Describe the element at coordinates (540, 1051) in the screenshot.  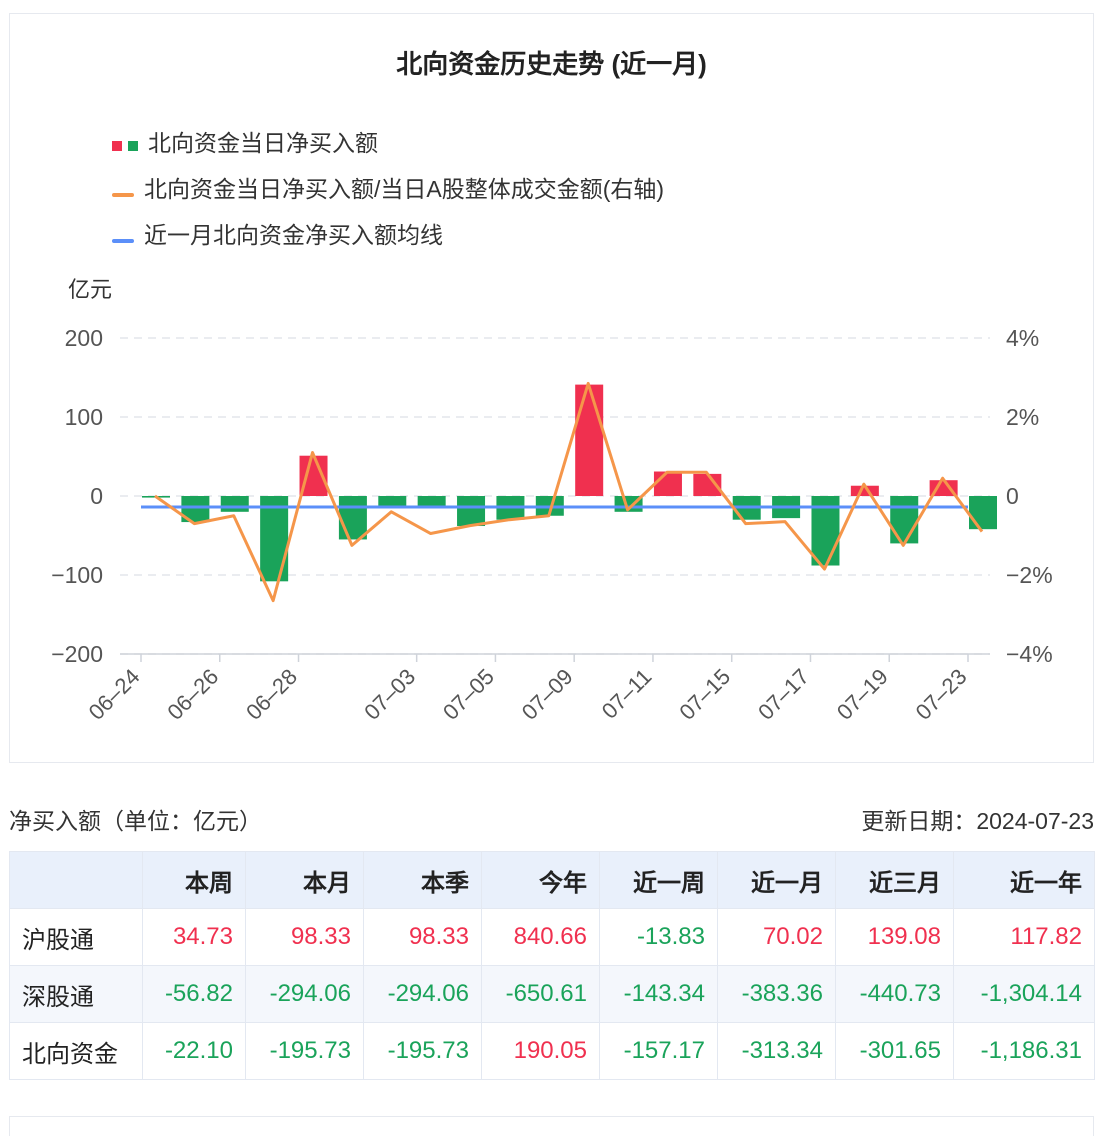
I see `table-cell: 190.05` at that location.